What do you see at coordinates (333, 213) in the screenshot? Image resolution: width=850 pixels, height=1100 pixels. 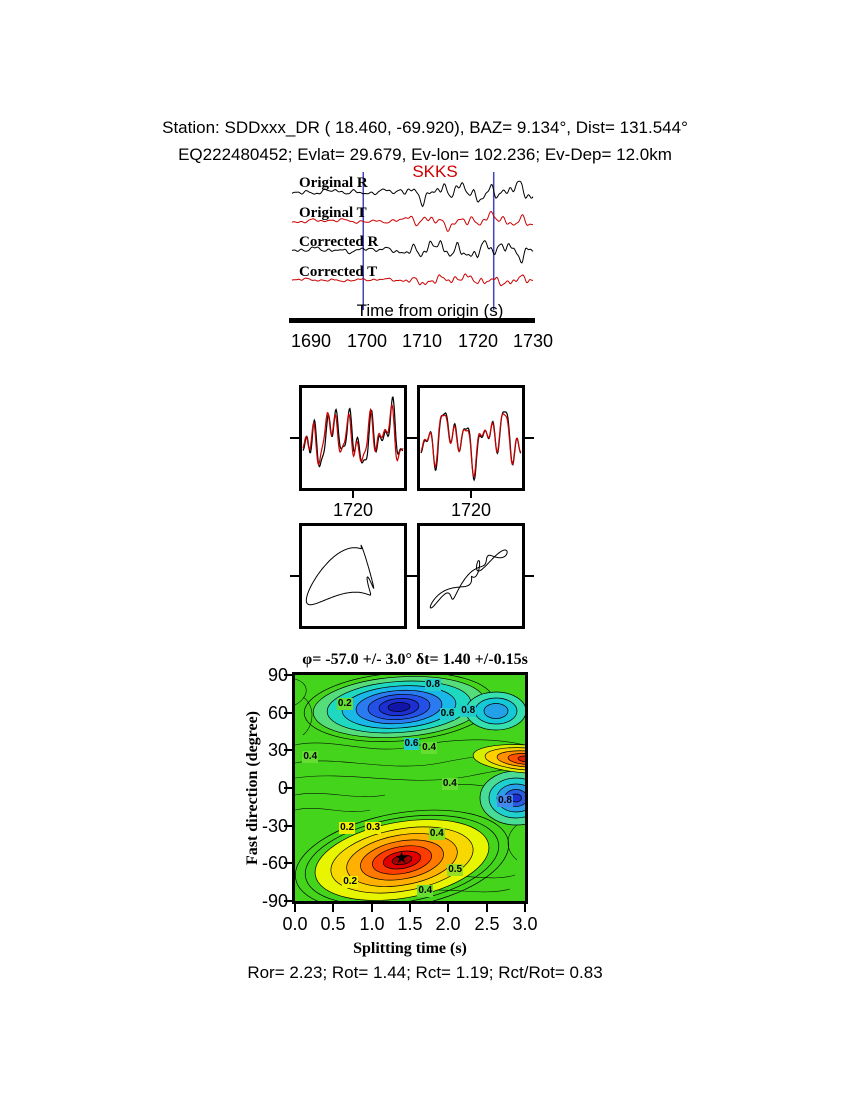 I see `trace-label-original-t: Original T` at bounding box center [333, 213].